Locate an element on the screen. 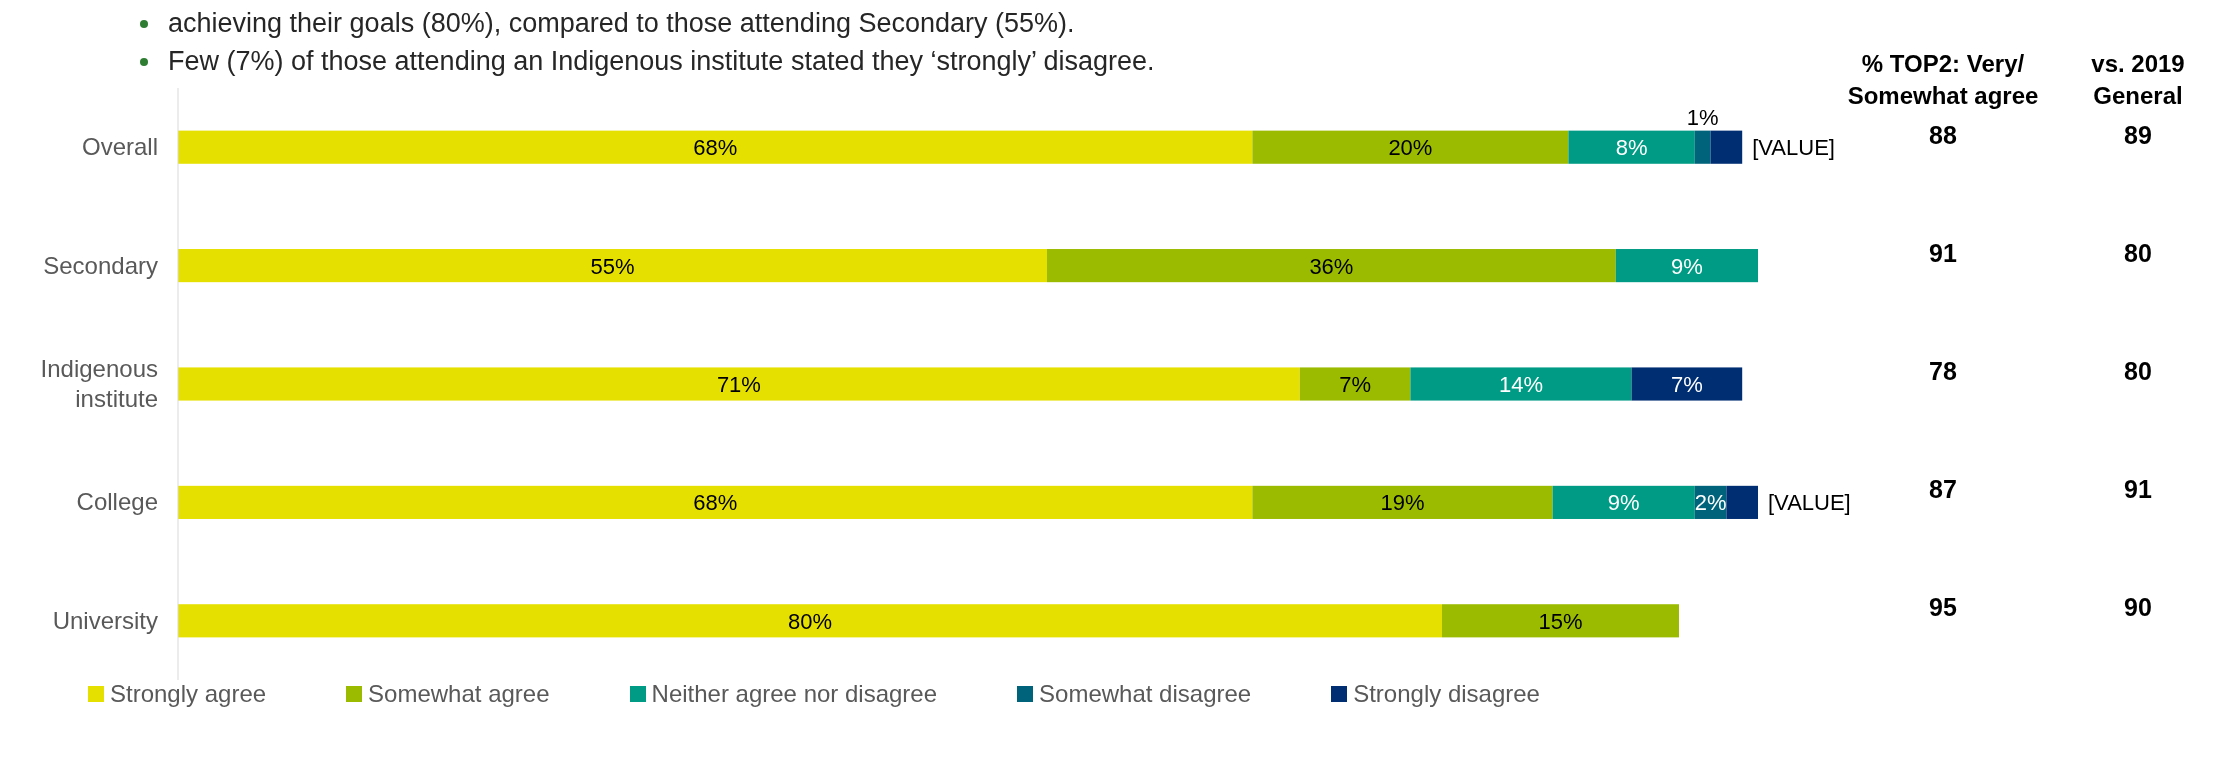  text: % TOP2: Very/ Somewhat agree is located at coordinates (1943, 80).